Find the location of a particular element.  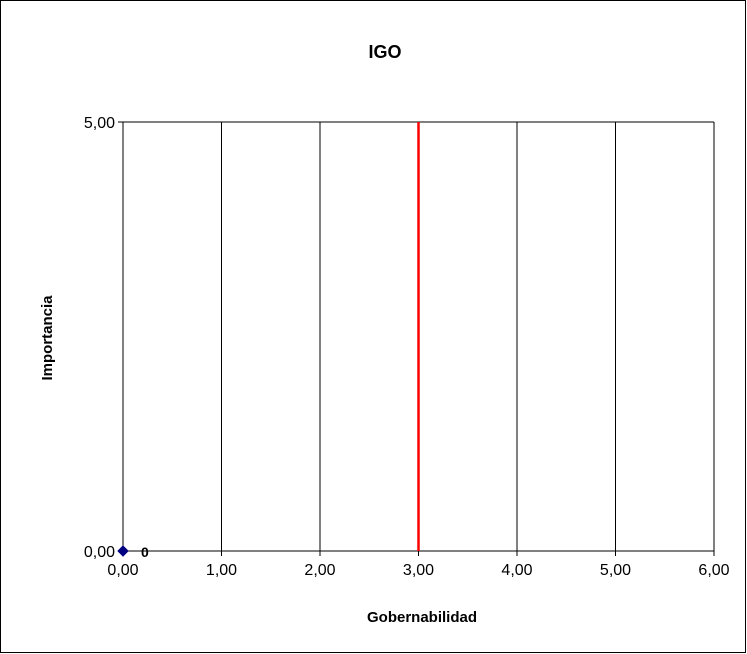

x-tick-label: 3,00 is located at coordinates (418, 570).